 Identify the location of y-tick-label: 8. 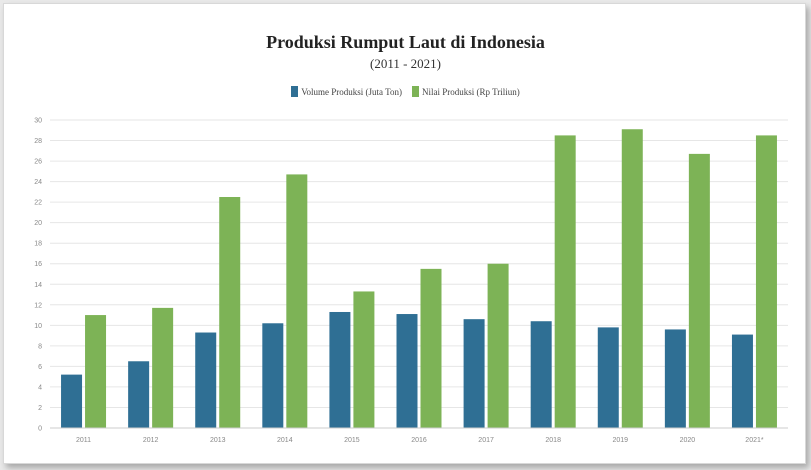
(40, 346).